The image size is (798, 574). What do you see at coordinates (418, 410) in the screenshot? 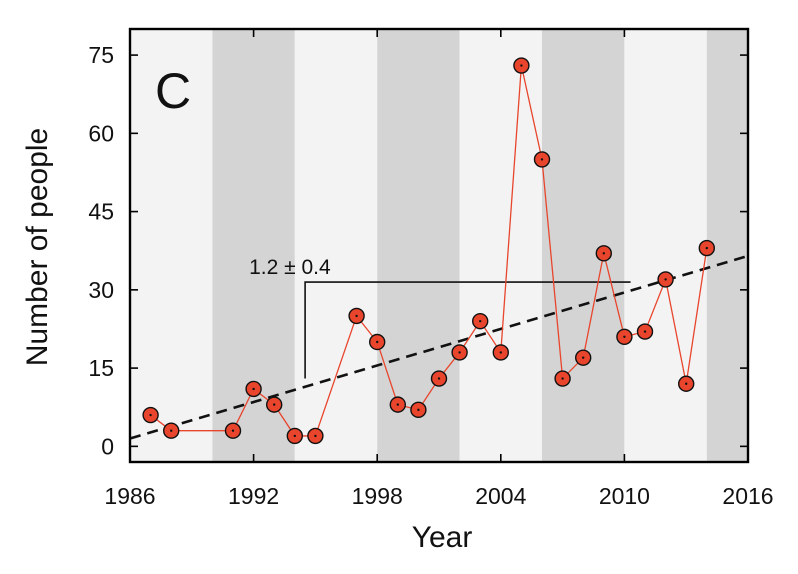
I see `data-point-2000` at bounding box center [418, 410].